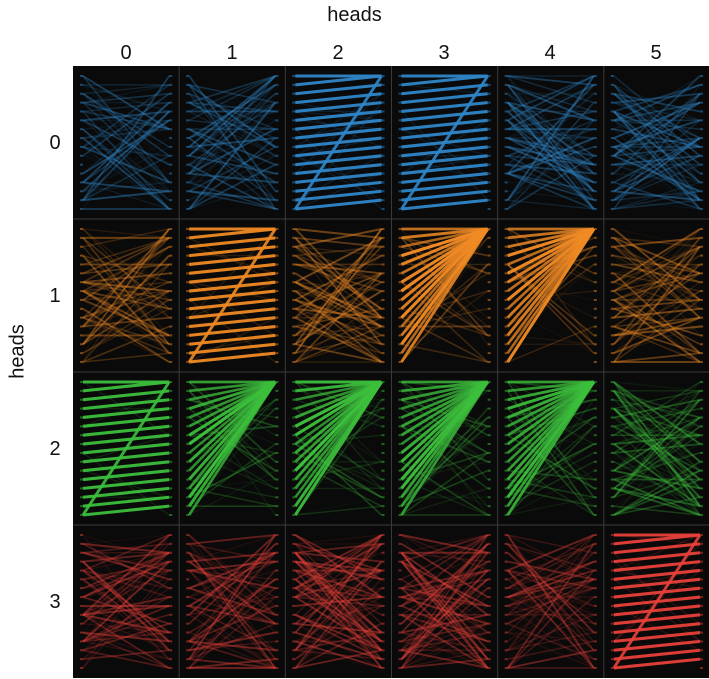  Describe the element at coordinates (391, 54) in the screenshot. I see `column-labels: 0 1 2 3 4 5` at that location.